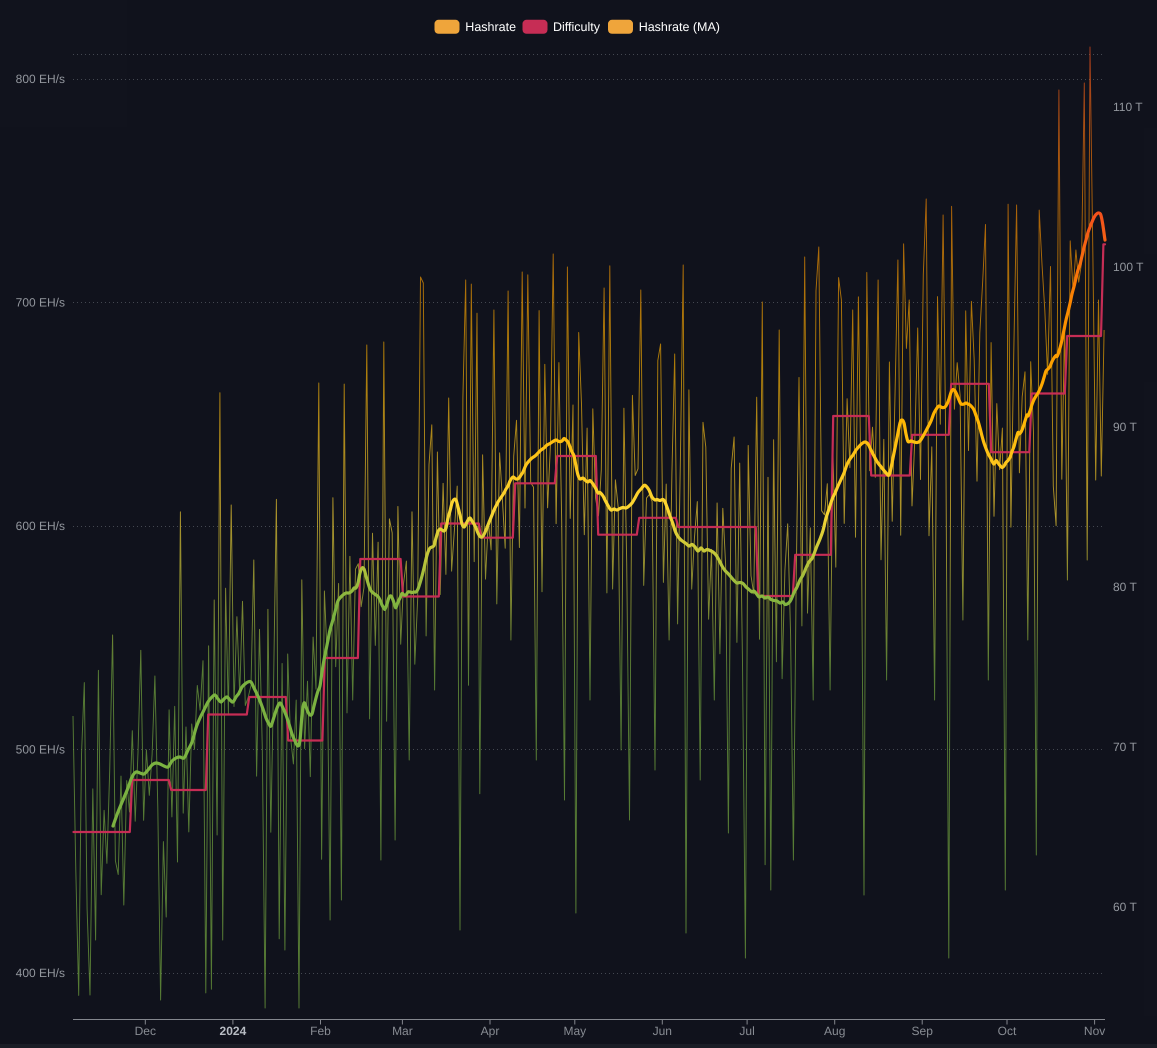  Describe the element at coordinates (923, 1031) in the screenshot. I see `svg-text: Sep` at that location.